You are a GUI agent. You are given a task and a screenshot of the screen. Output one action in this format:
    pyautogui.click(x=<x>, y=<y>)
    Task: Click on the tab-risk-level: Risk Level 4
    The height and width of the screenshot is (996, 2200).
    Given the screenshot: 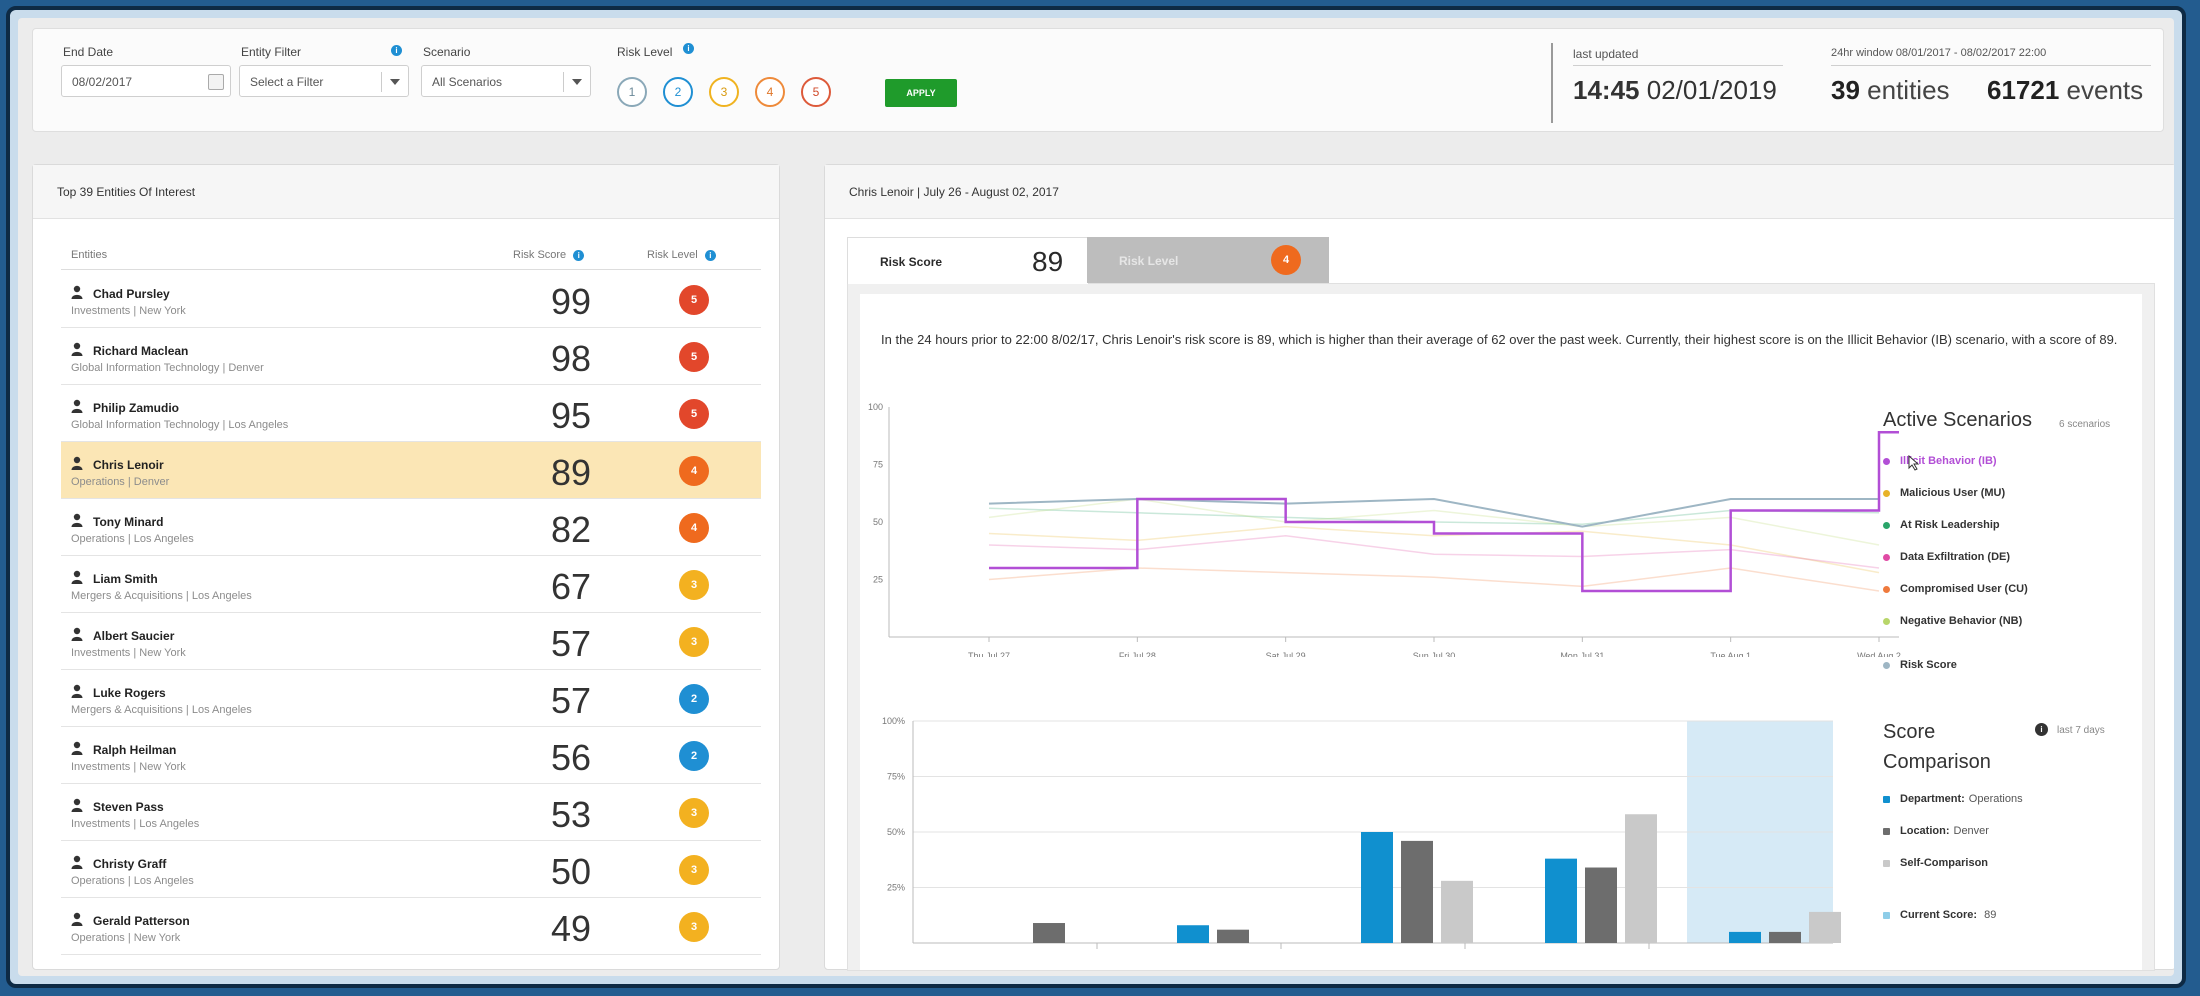 What is the action you would take?
    pyautogui.click(x=1208, y=260)
    